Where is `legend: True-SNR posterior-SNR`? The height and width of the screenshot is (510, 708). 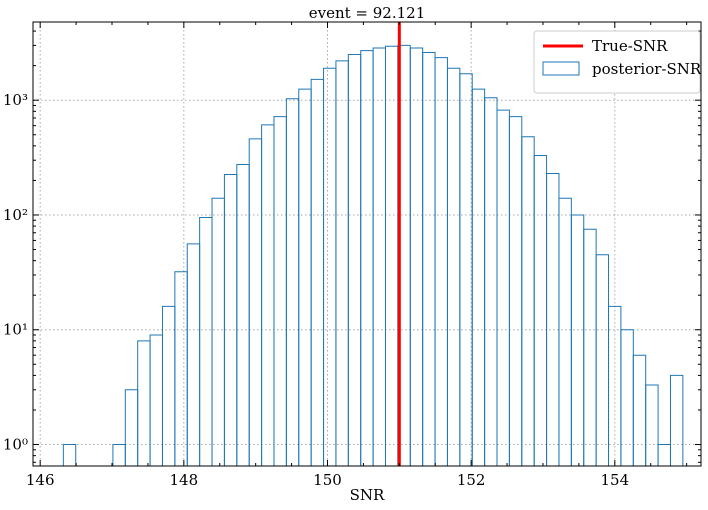
legend: True-SNR posterior-SNR is located at coordinates (617, 62).